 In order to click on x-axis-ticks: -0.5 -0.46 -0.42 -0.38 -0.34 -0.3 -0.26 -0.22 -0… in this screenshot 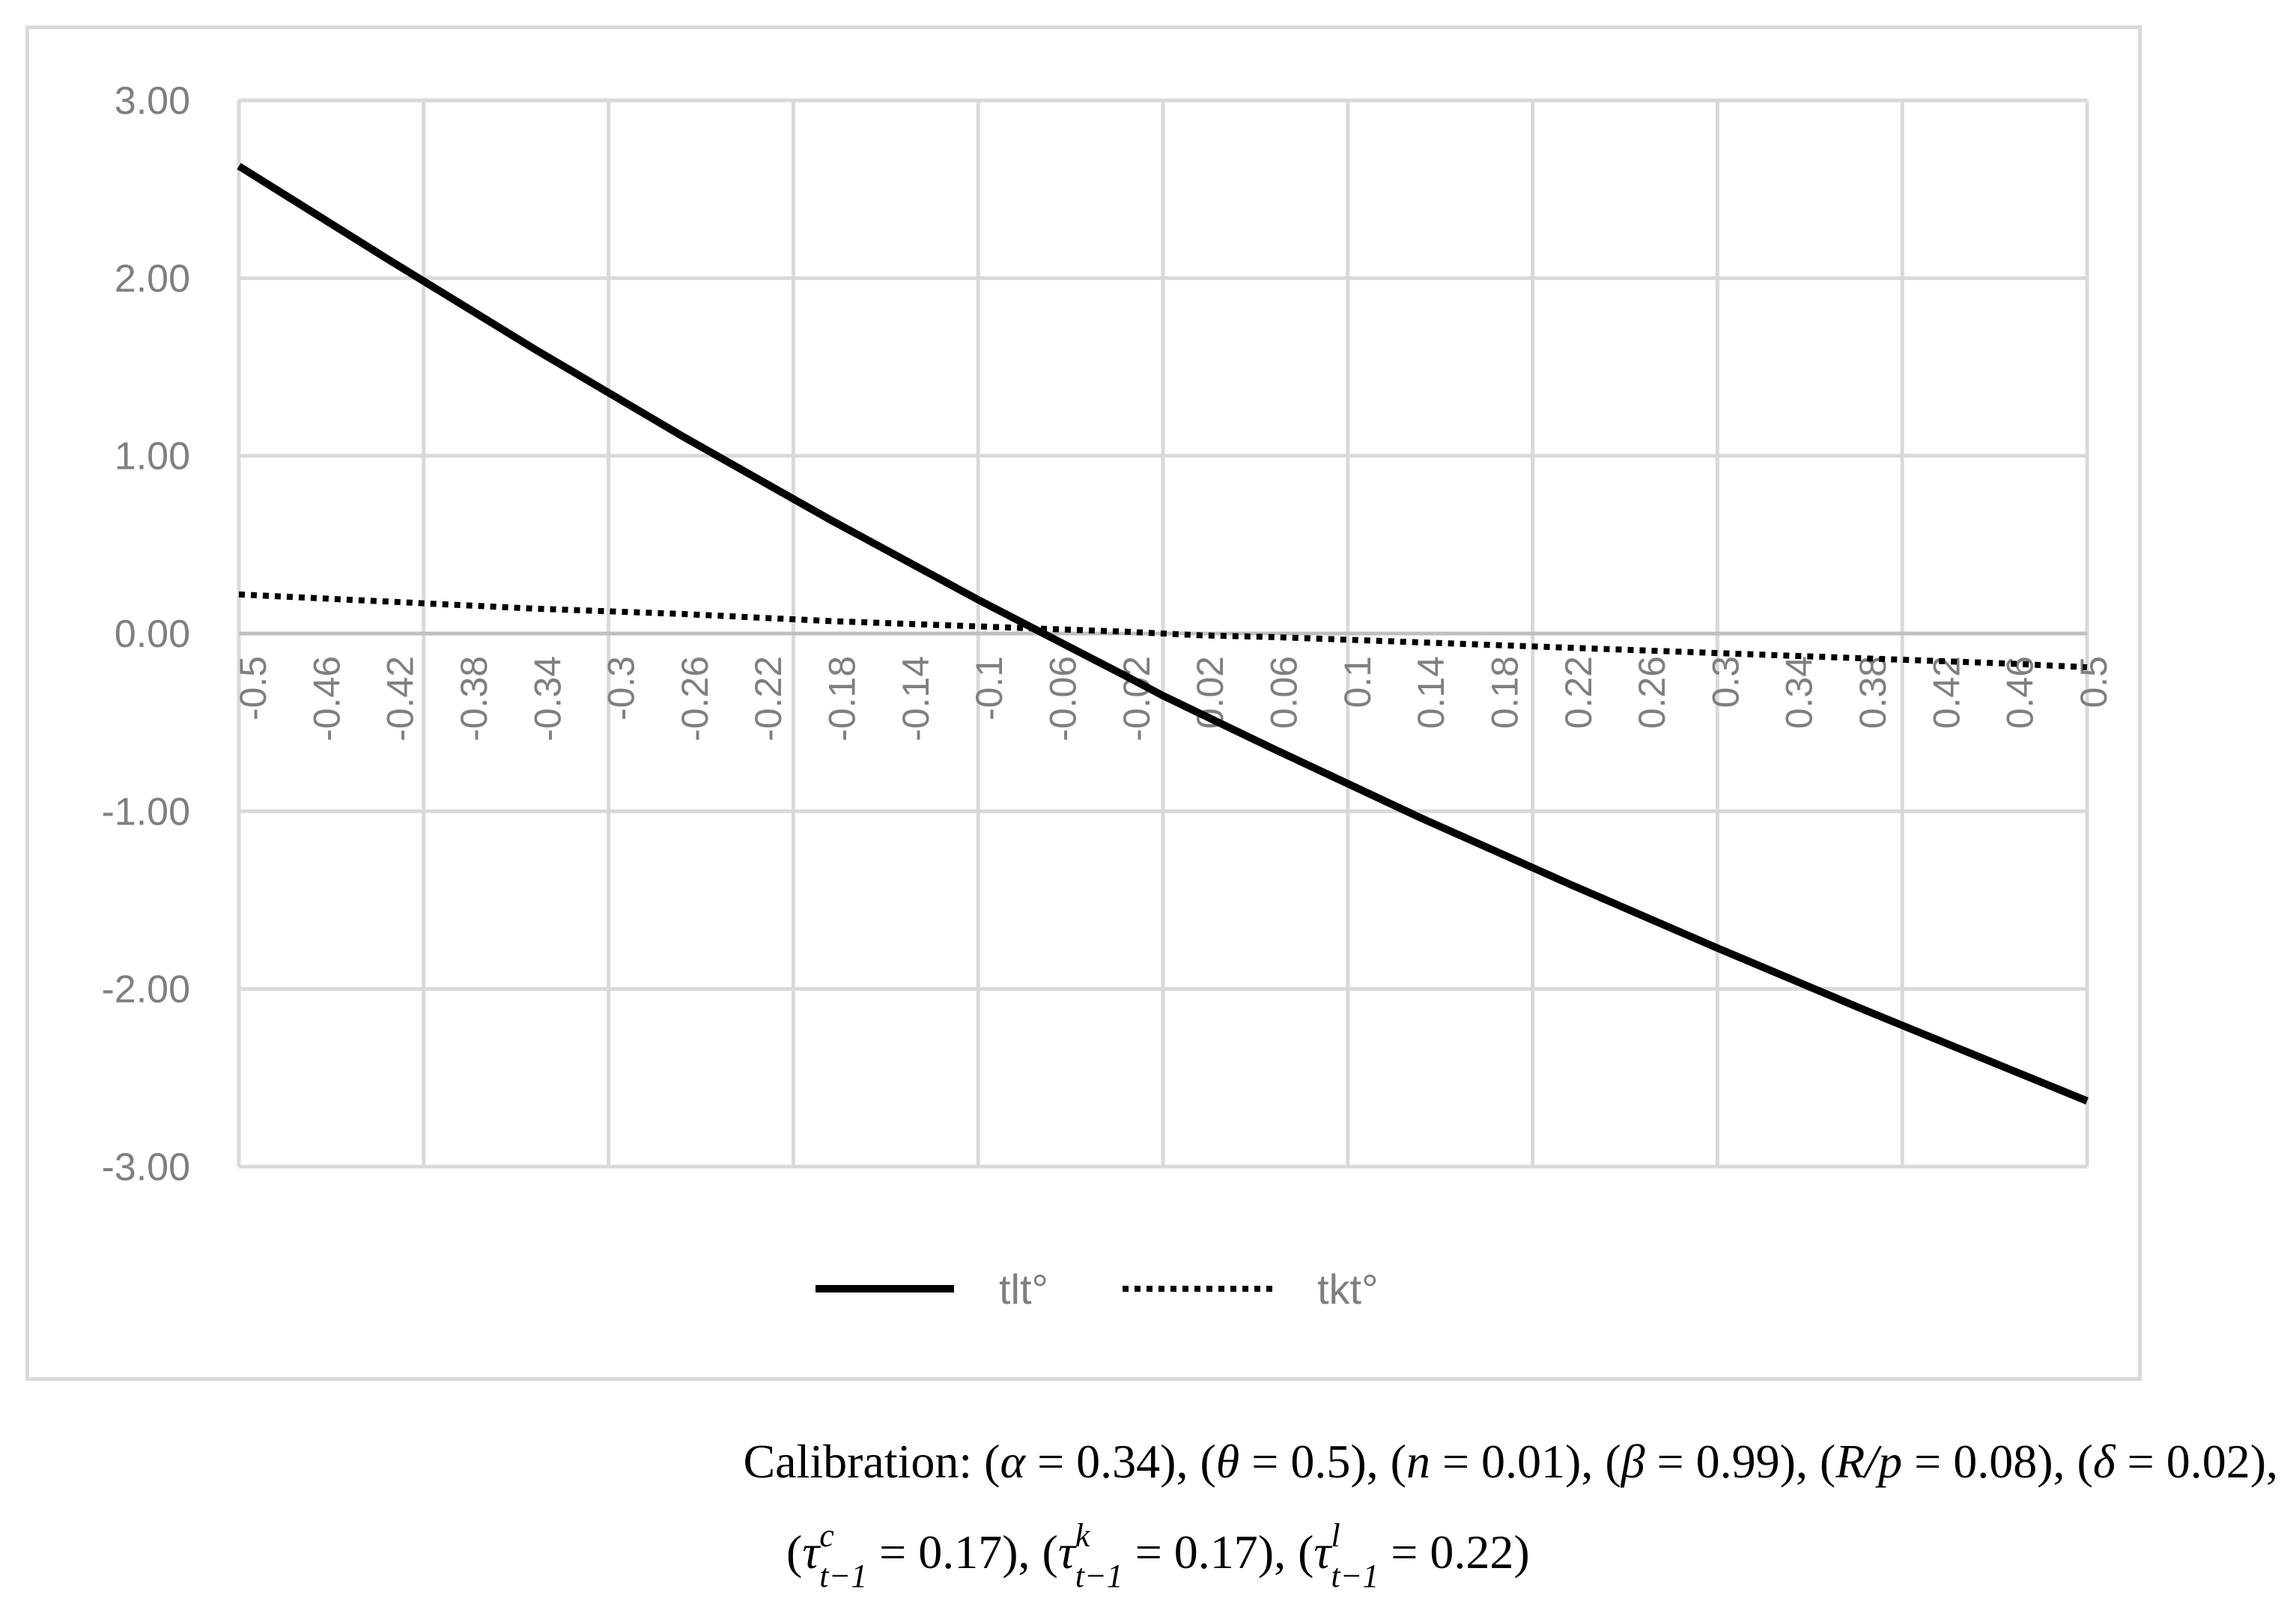, I will do `click(1173, 698)`.